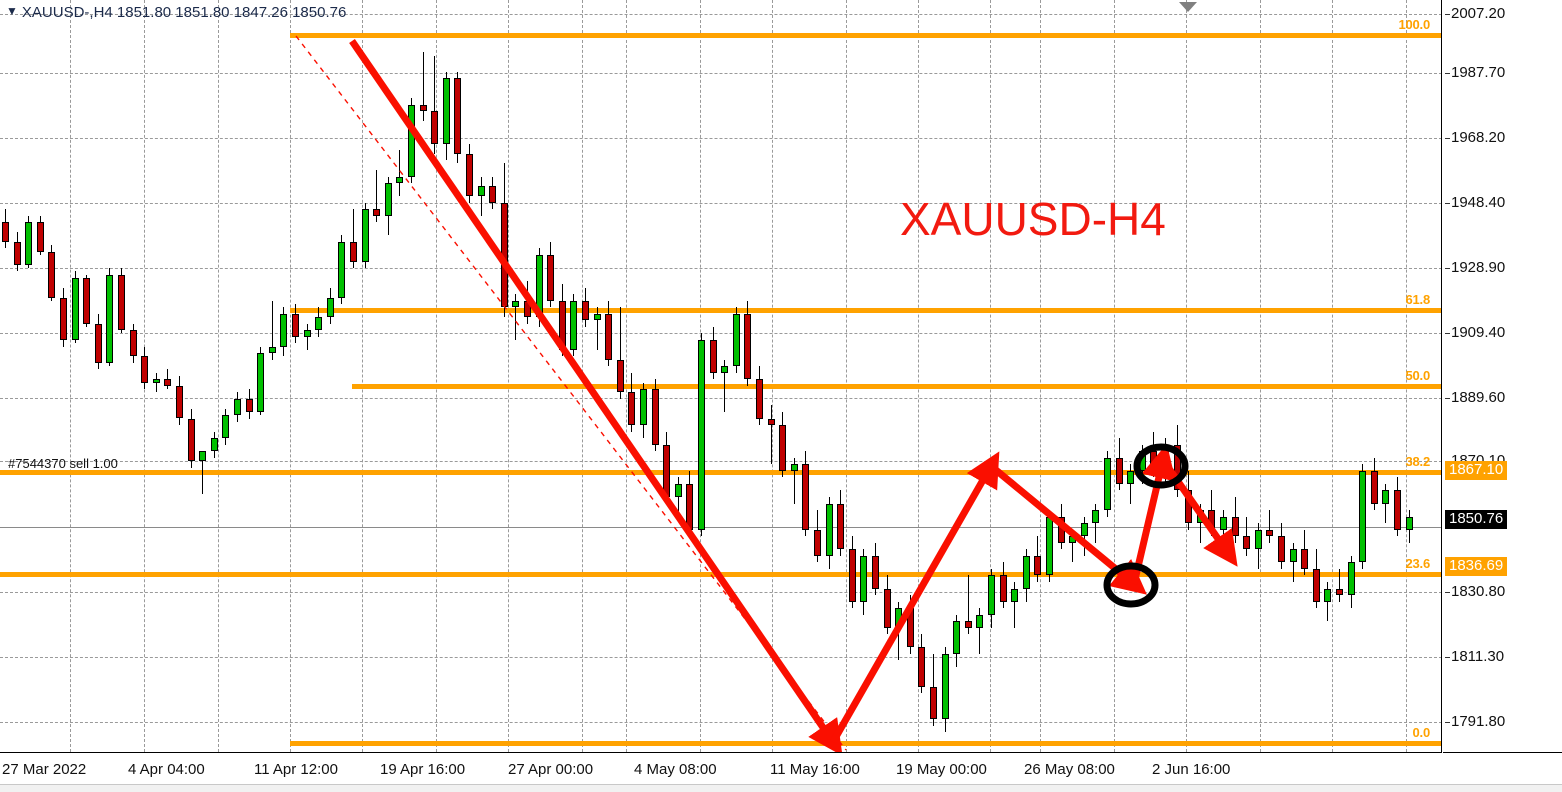  What do you see at coordinates (1476, 566) in the screenshot?
I see `level-price-badge: 1836.69` at bounding box center [1476, 566].